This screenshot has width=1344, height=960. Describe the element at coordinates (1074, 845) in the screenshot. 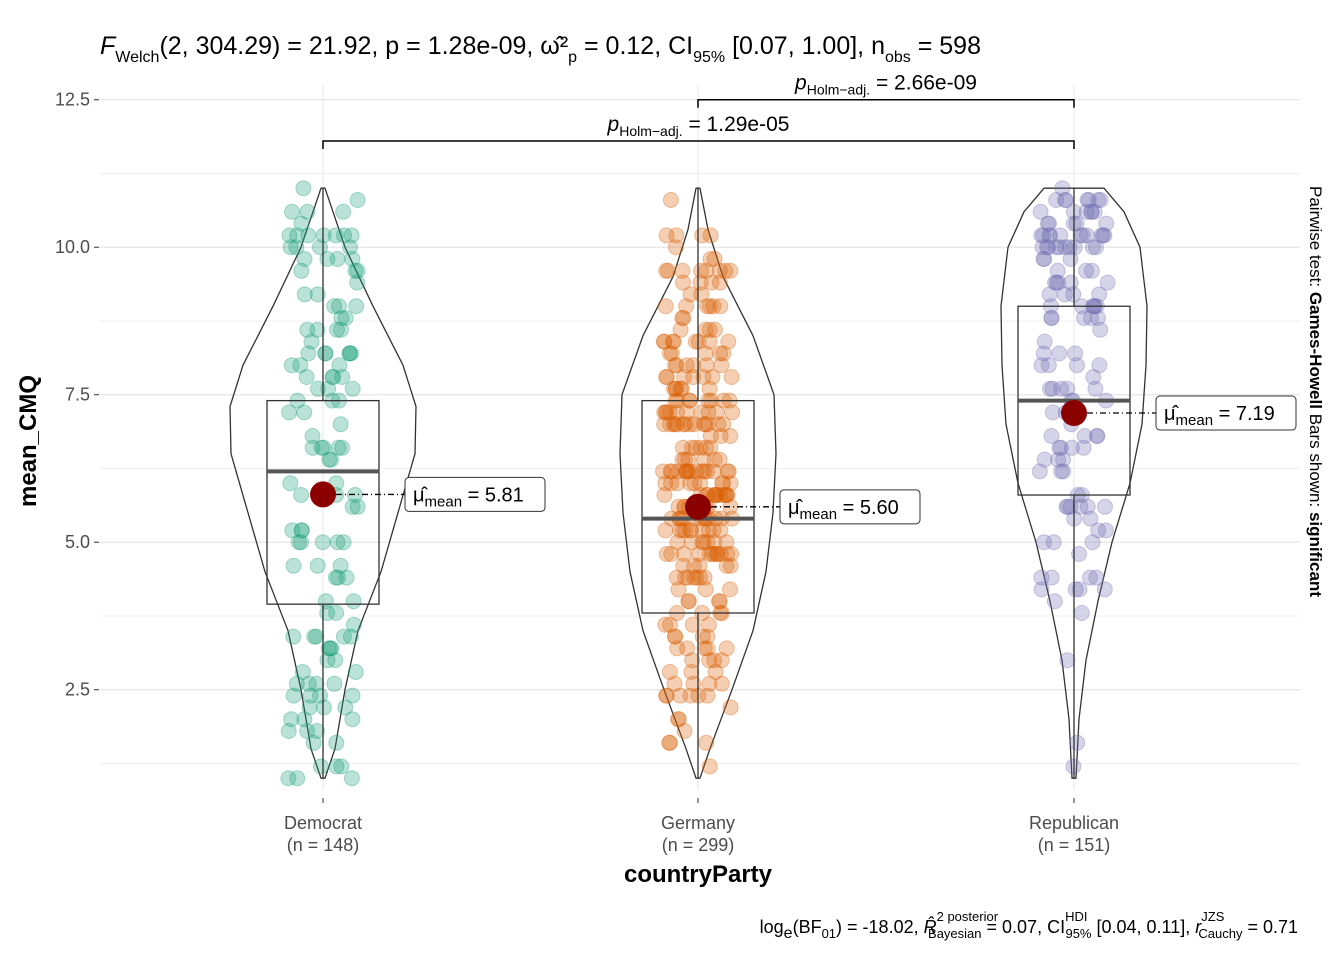

I see `x-category-n: (n = 151)` at that location.